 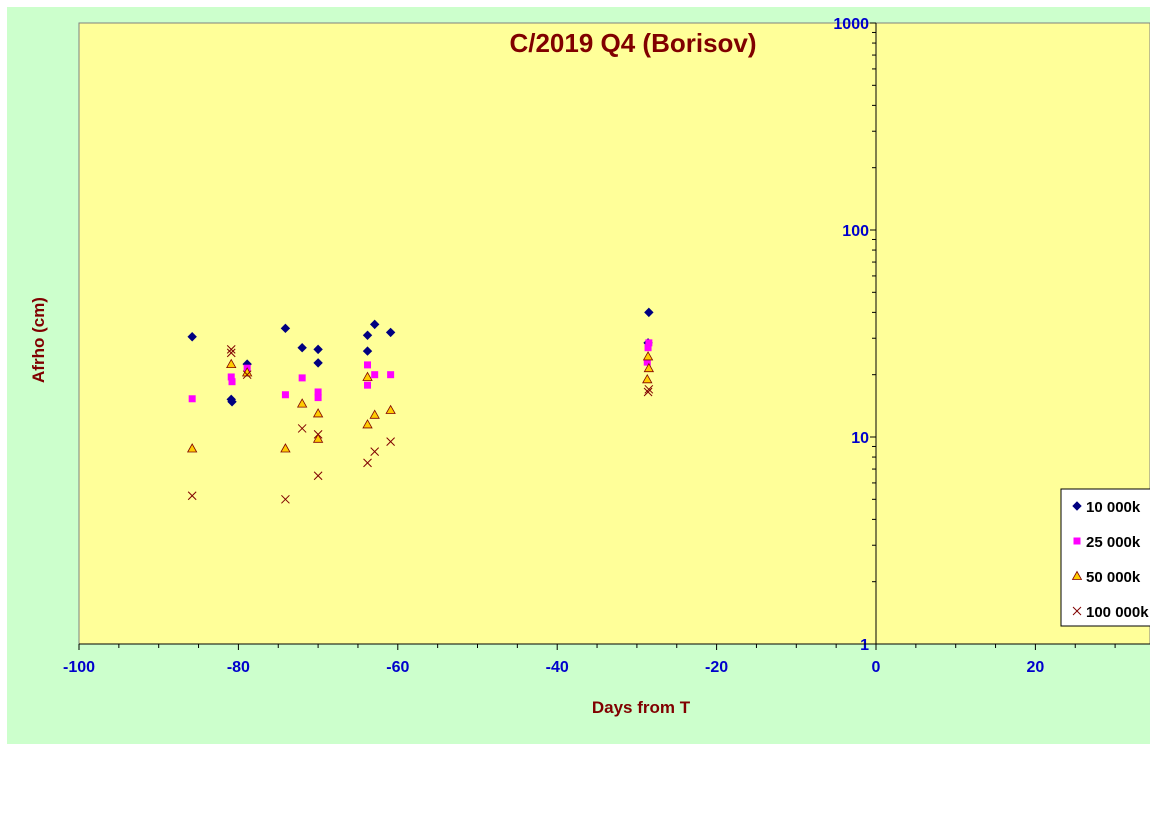 I want to click on x-tick-label: -80, so click(x=238, y=667).